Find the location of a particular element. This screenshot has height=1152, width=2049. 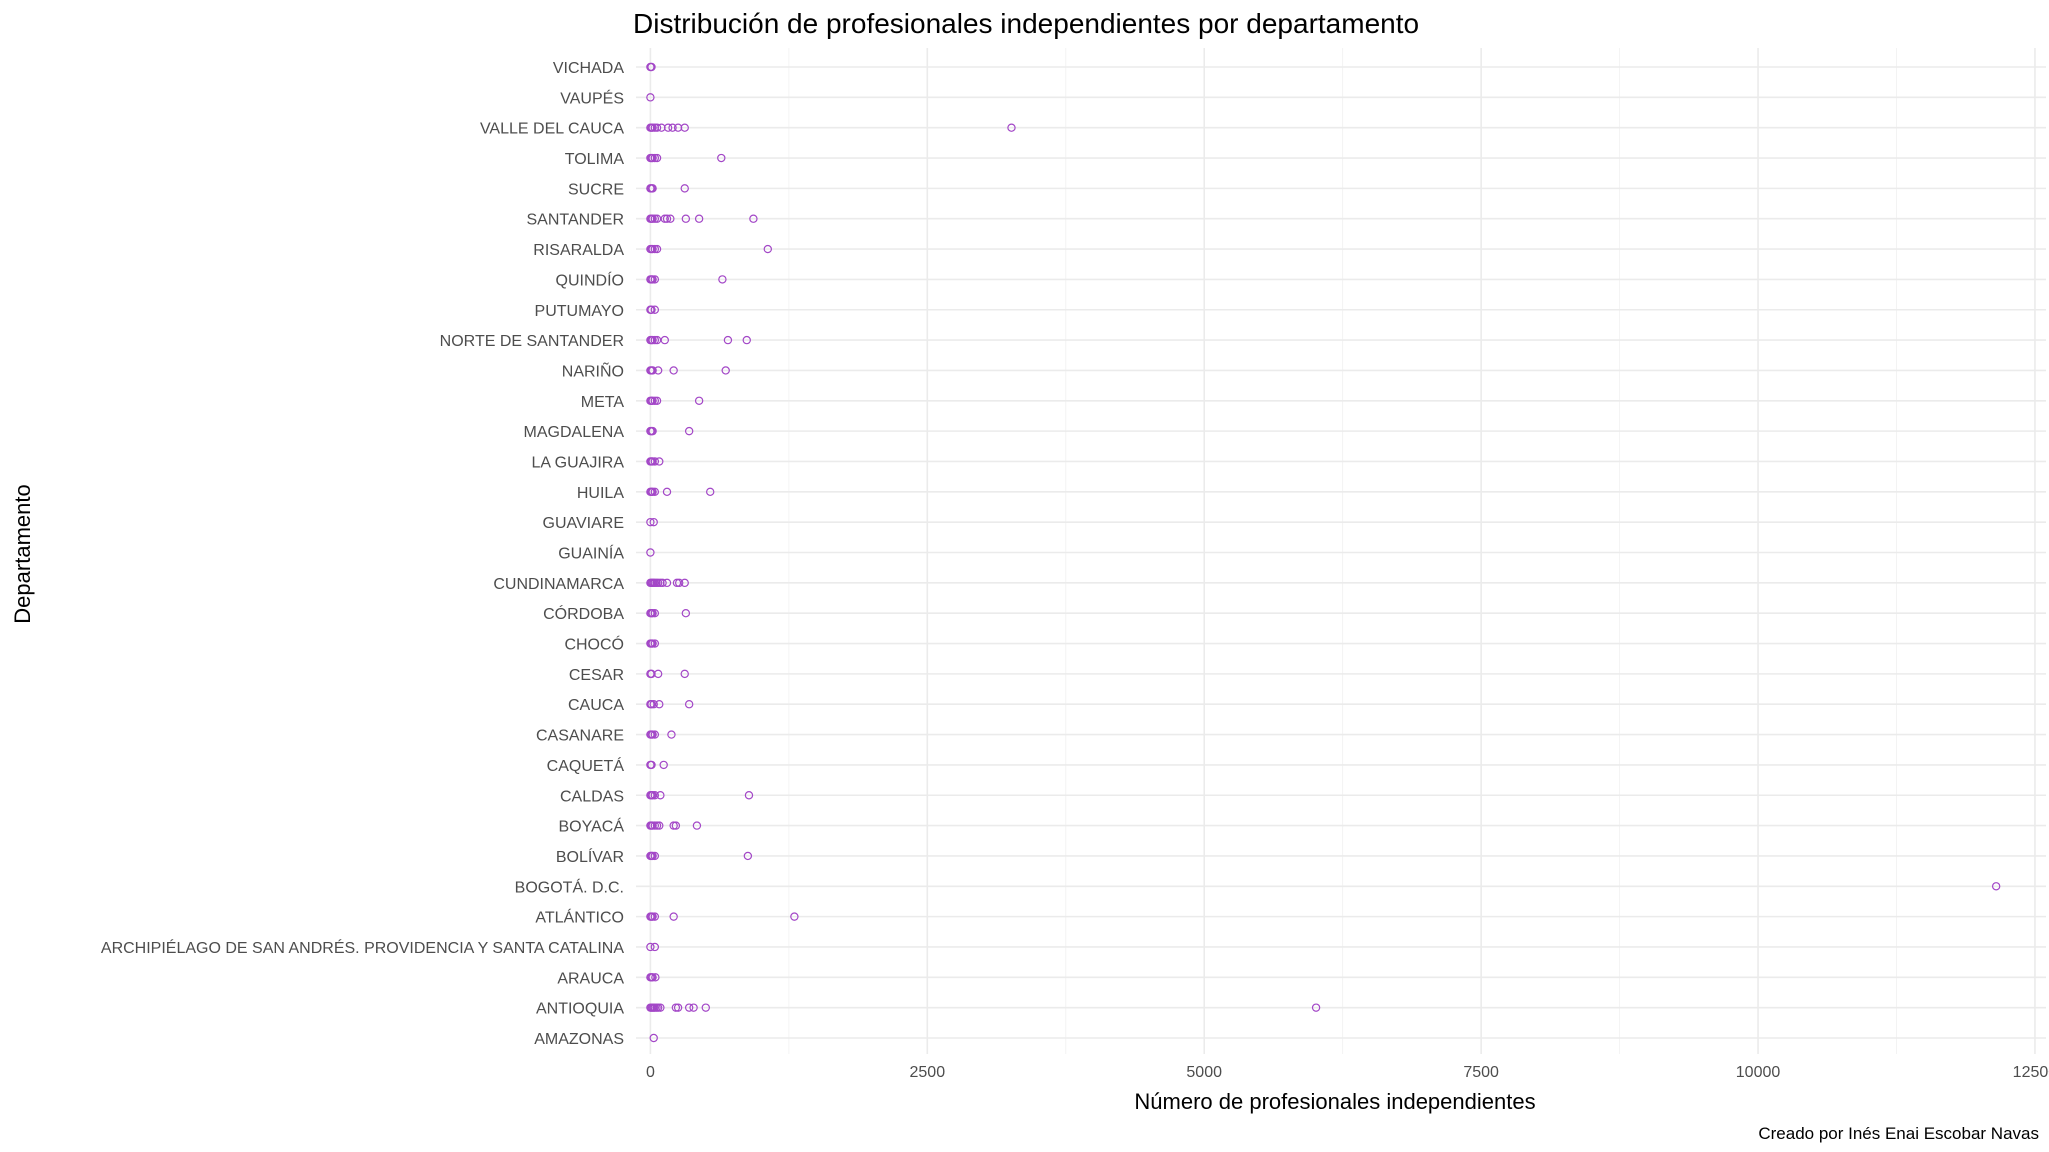

y-tick-label: ARAUCA is located at coordinates (590, 978).